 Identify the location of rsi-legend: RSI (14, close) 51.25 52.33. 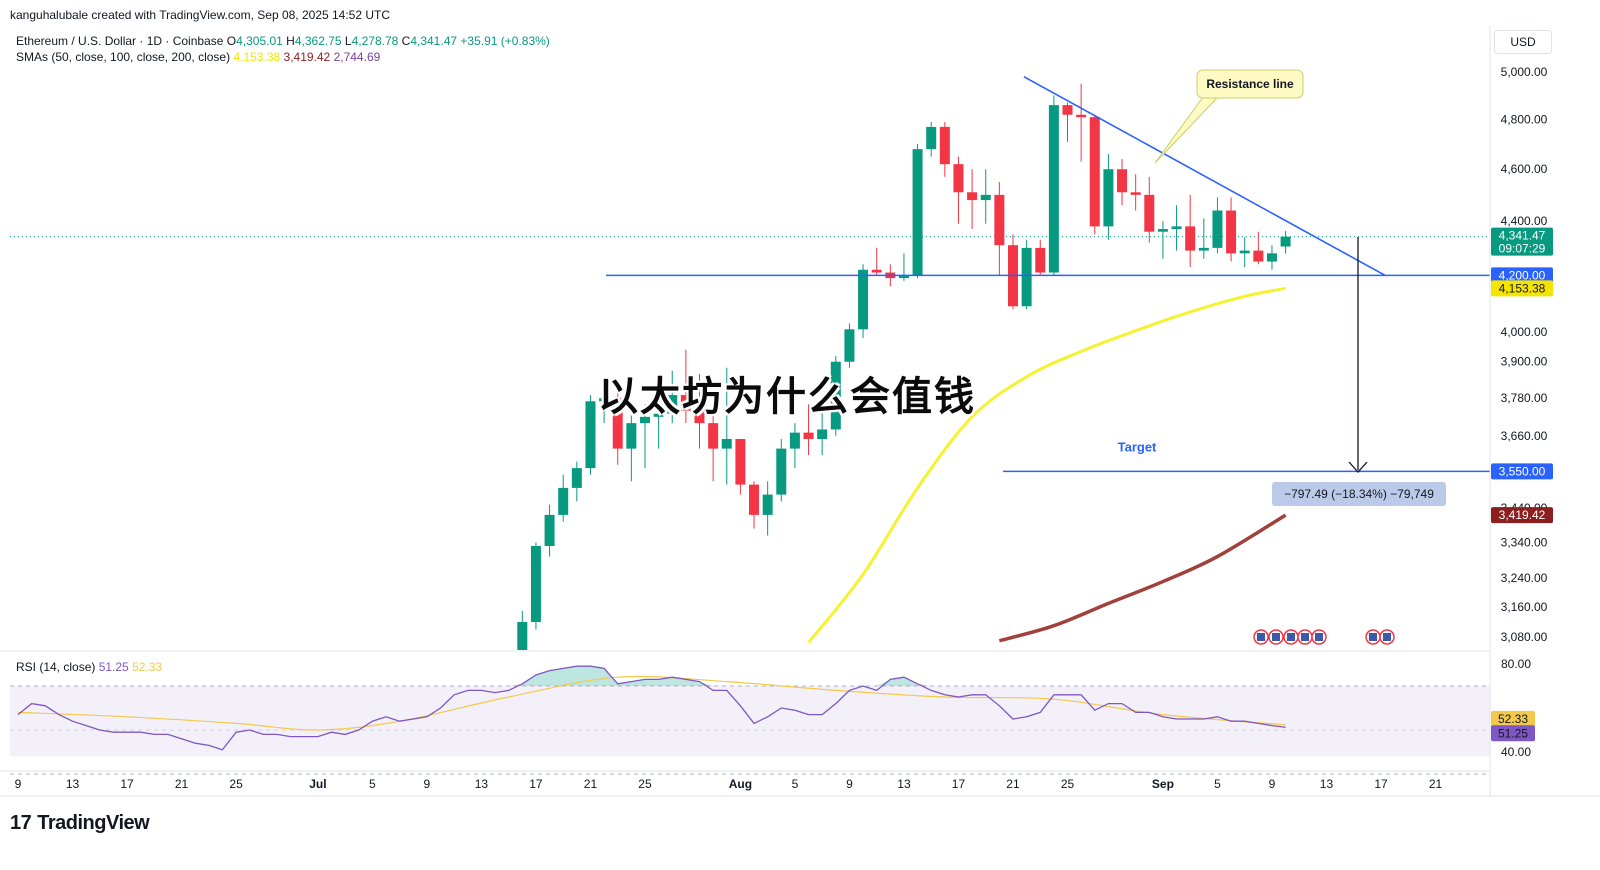
(89, 667).